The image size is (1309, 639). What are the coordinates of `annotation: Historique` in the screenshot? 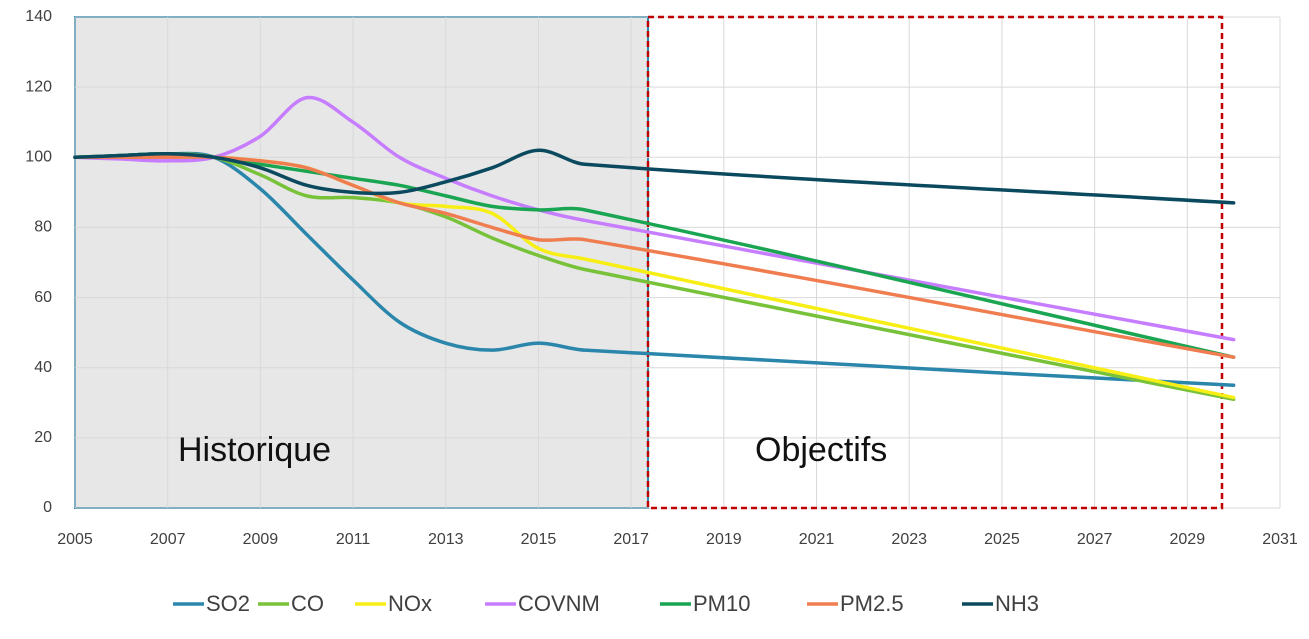 It's located at (254, 450).